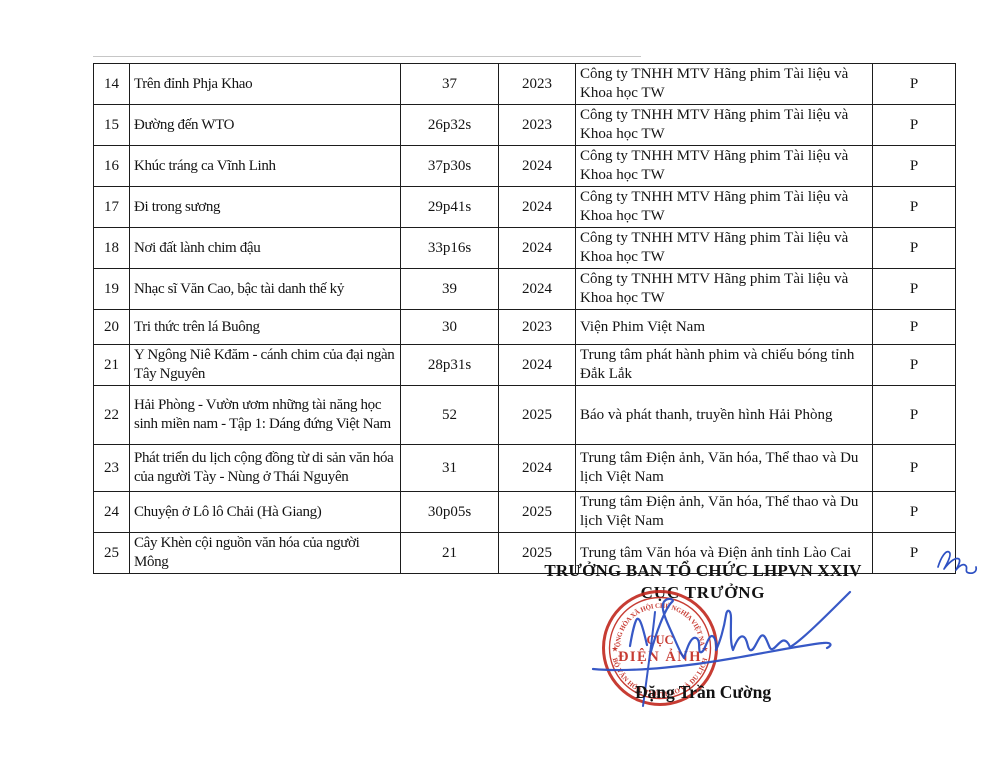 The width and height of the screenshot is (1000, 772). I want to click on film-title-cell: Chuyện ở Lô lô Chải (Hà Giang), so click(265, 512).